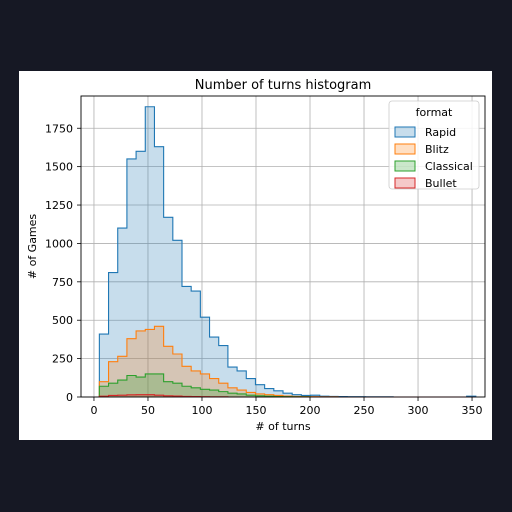 The height and width of the screenshot is (512, 512). I want to click on x-tick-label: 350, so click(472, 410).